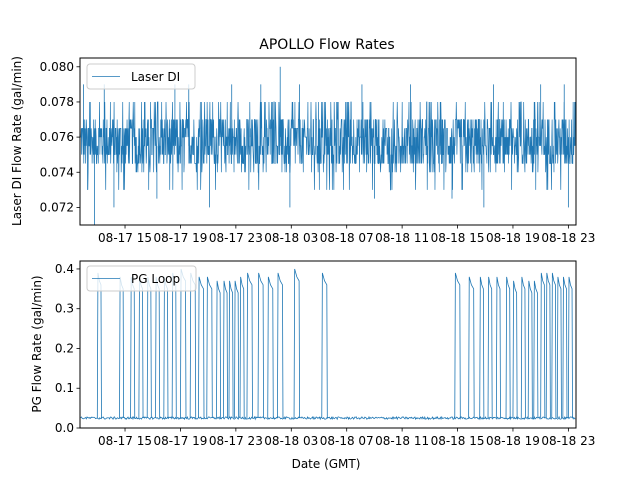  I want to click on laser-di-y-ticks: 0.072 0.074 0.076 0.078 0.080, so click(60, 137).